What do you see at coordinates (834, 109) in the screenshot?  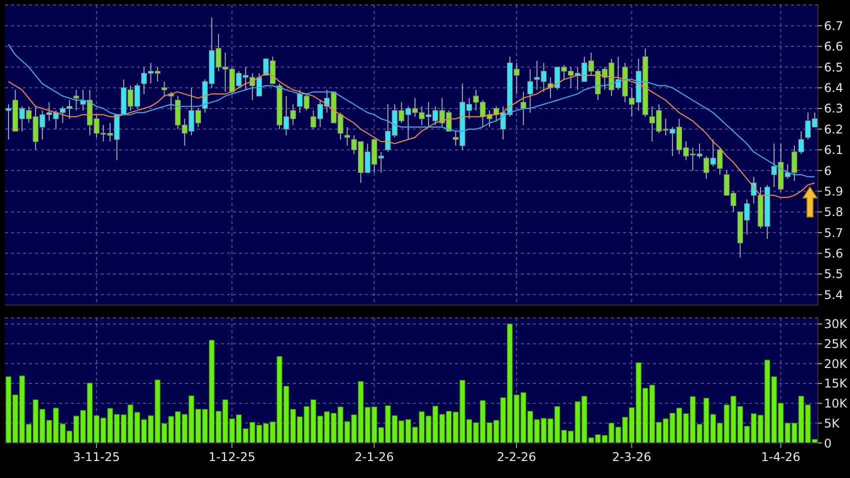 I see `y-tick-label: 6.3` at bounding box center [834, 109].